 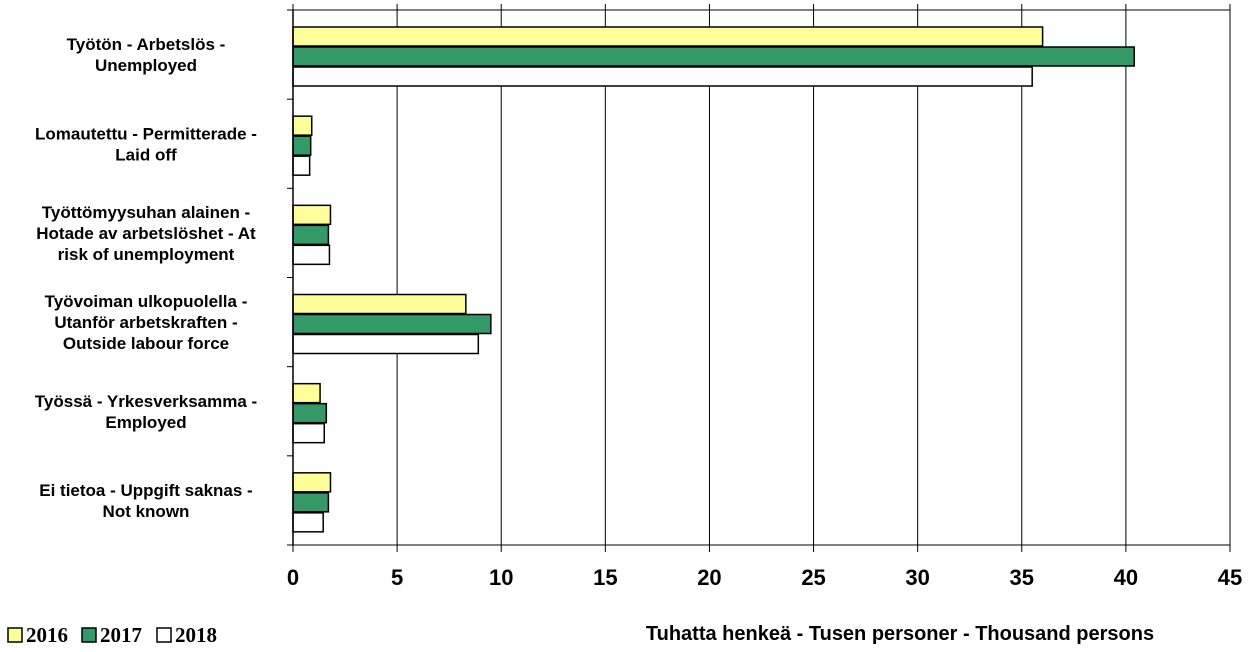 I want to click on category-label-line: Utanför arbetskraften -, so click(x=145, y=322).